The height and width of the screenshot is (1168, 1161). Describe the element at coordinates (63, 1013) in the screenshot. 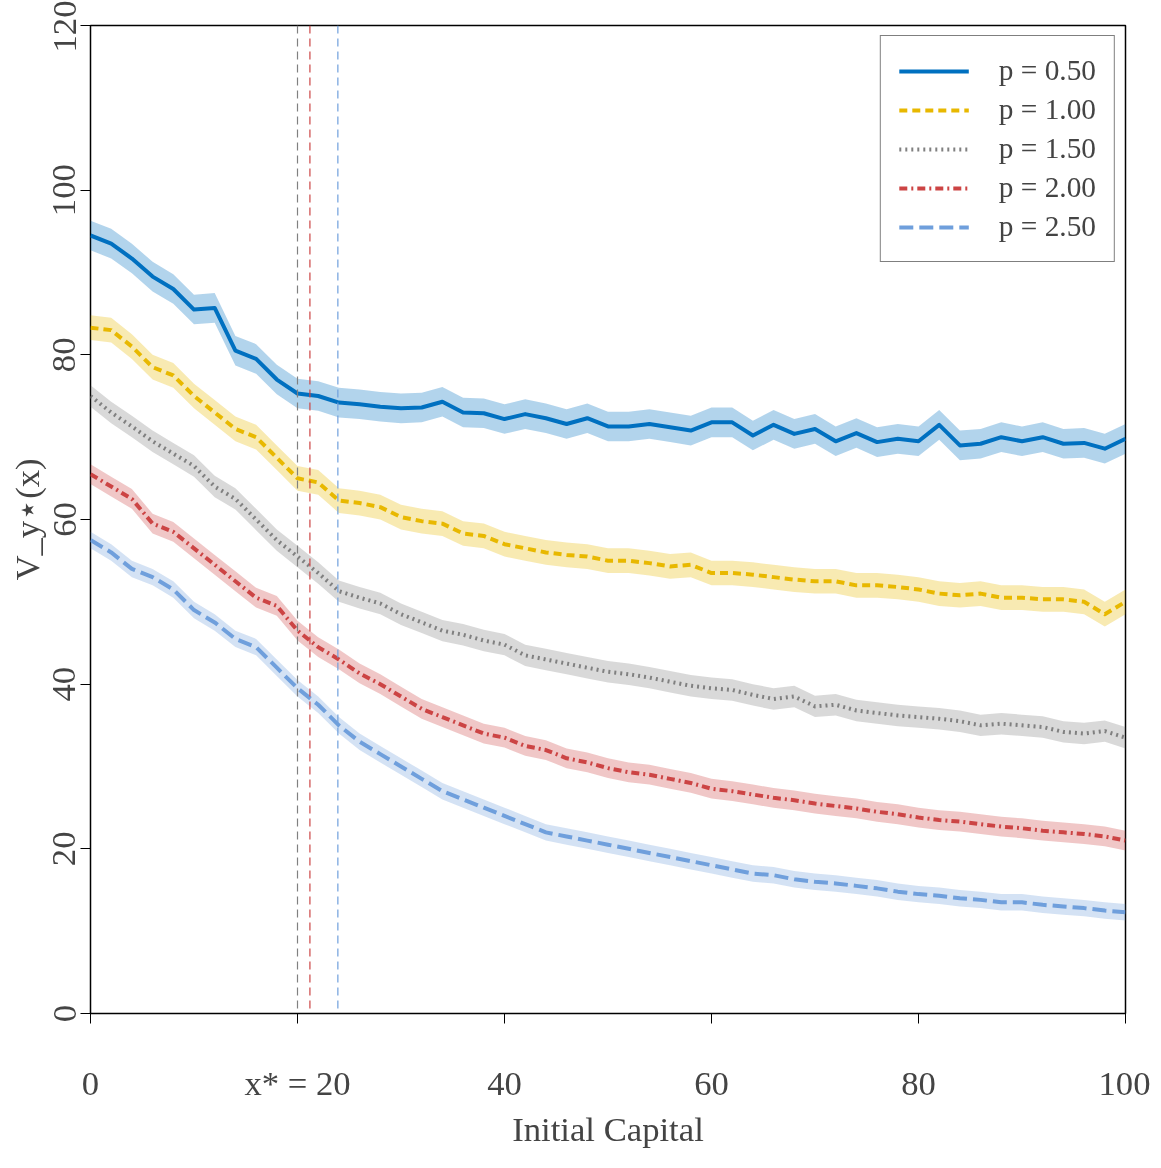

I see `y-tick-label: 0` at that location.